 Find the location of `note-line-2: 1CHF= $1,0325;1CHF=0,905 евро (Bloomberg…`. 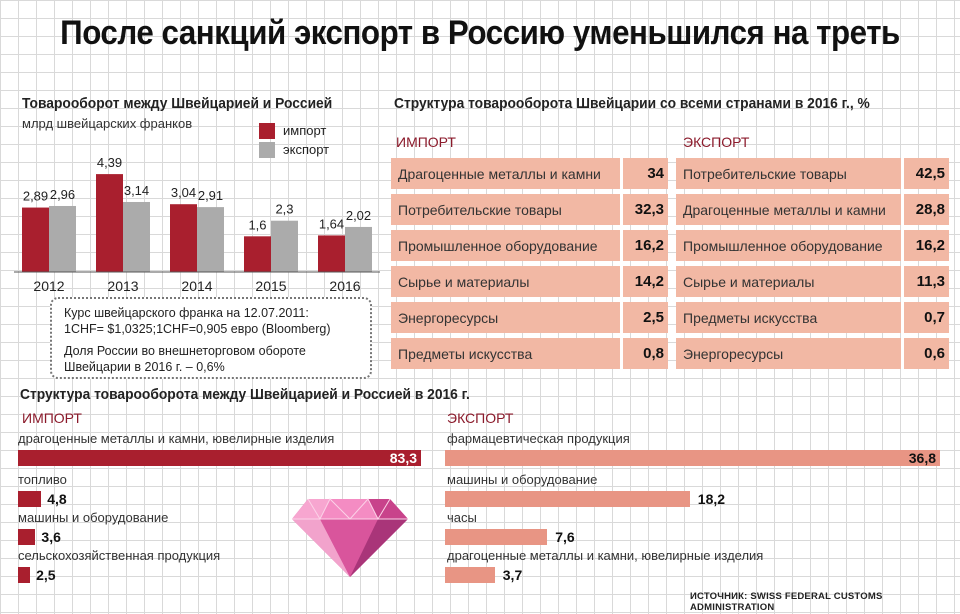

note-line-2: 1CHF= $1,0325;1CHF=0,905 евро (Bloomberg… is located at coordinates (197, 329).